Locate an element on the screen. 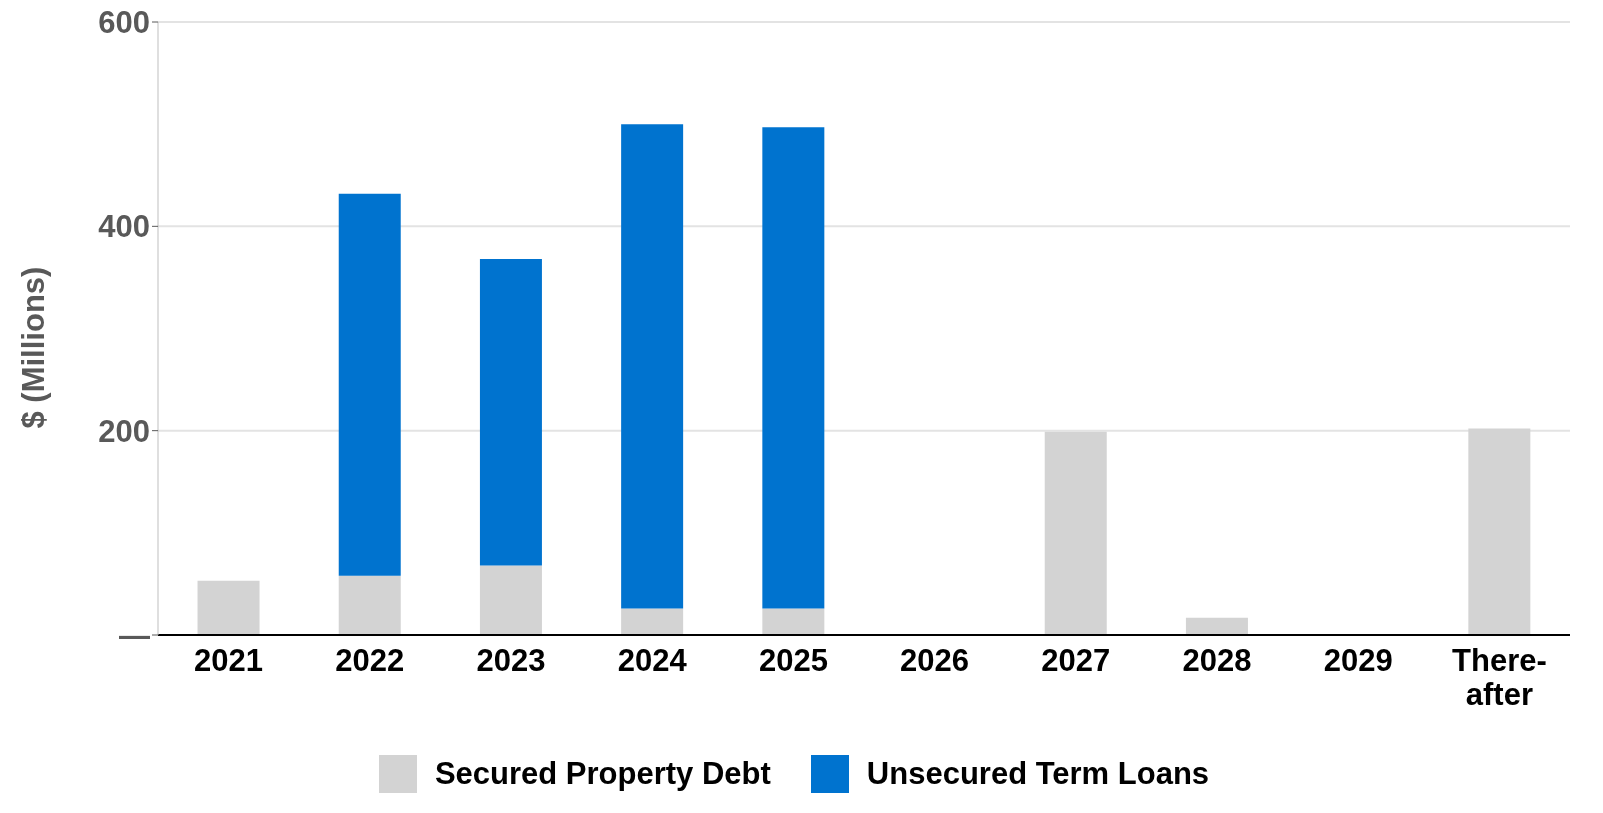  x-tick-label: 2025 is located at coordinates (793, 660).